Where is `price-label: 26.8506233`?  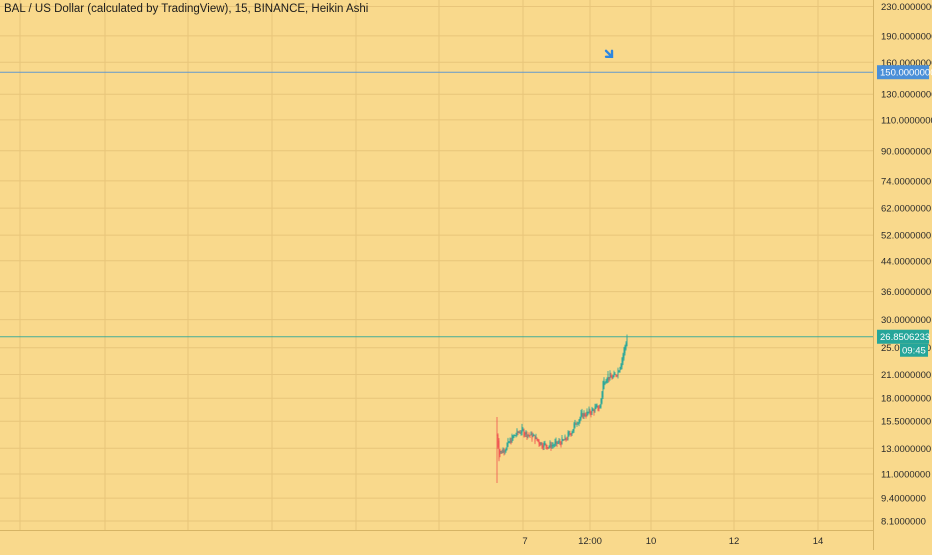
price-label: 26.8506233 is located at coordinates (905, 337).